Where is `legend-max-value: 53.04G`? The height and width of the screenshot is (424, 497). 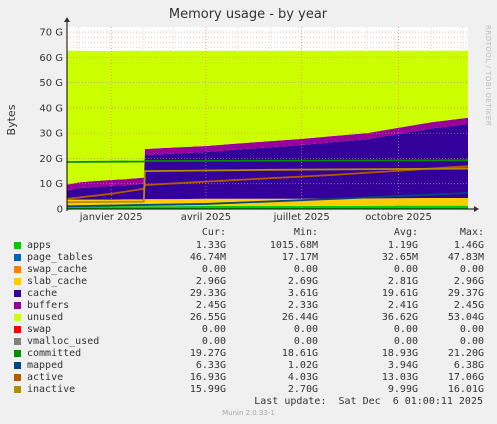
legend-max-value: 53.04G is located at coordinates (465, 317).